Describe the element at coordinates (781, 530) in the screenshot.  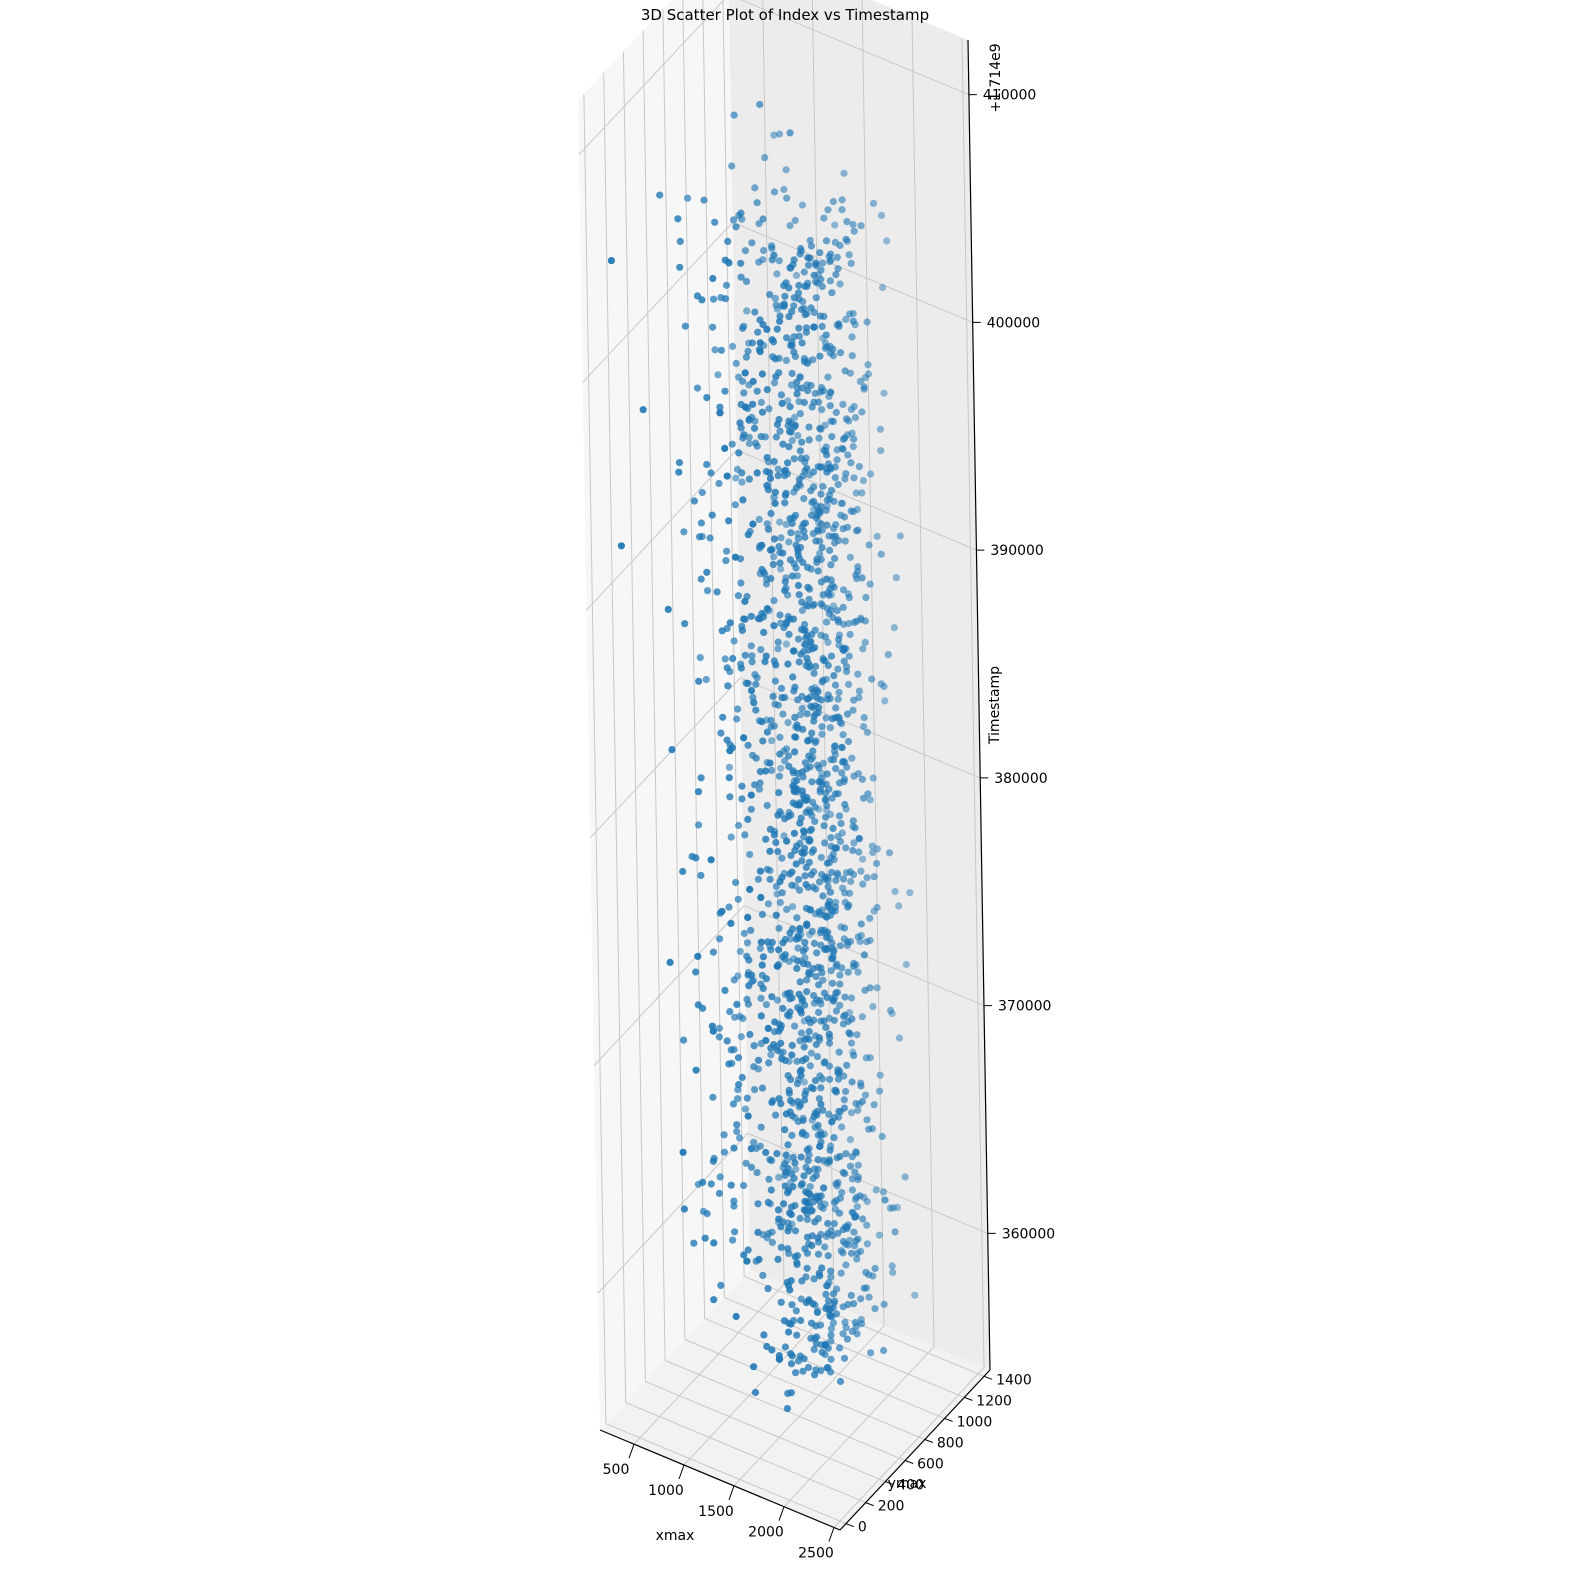
I see `z-gridline` at that location.